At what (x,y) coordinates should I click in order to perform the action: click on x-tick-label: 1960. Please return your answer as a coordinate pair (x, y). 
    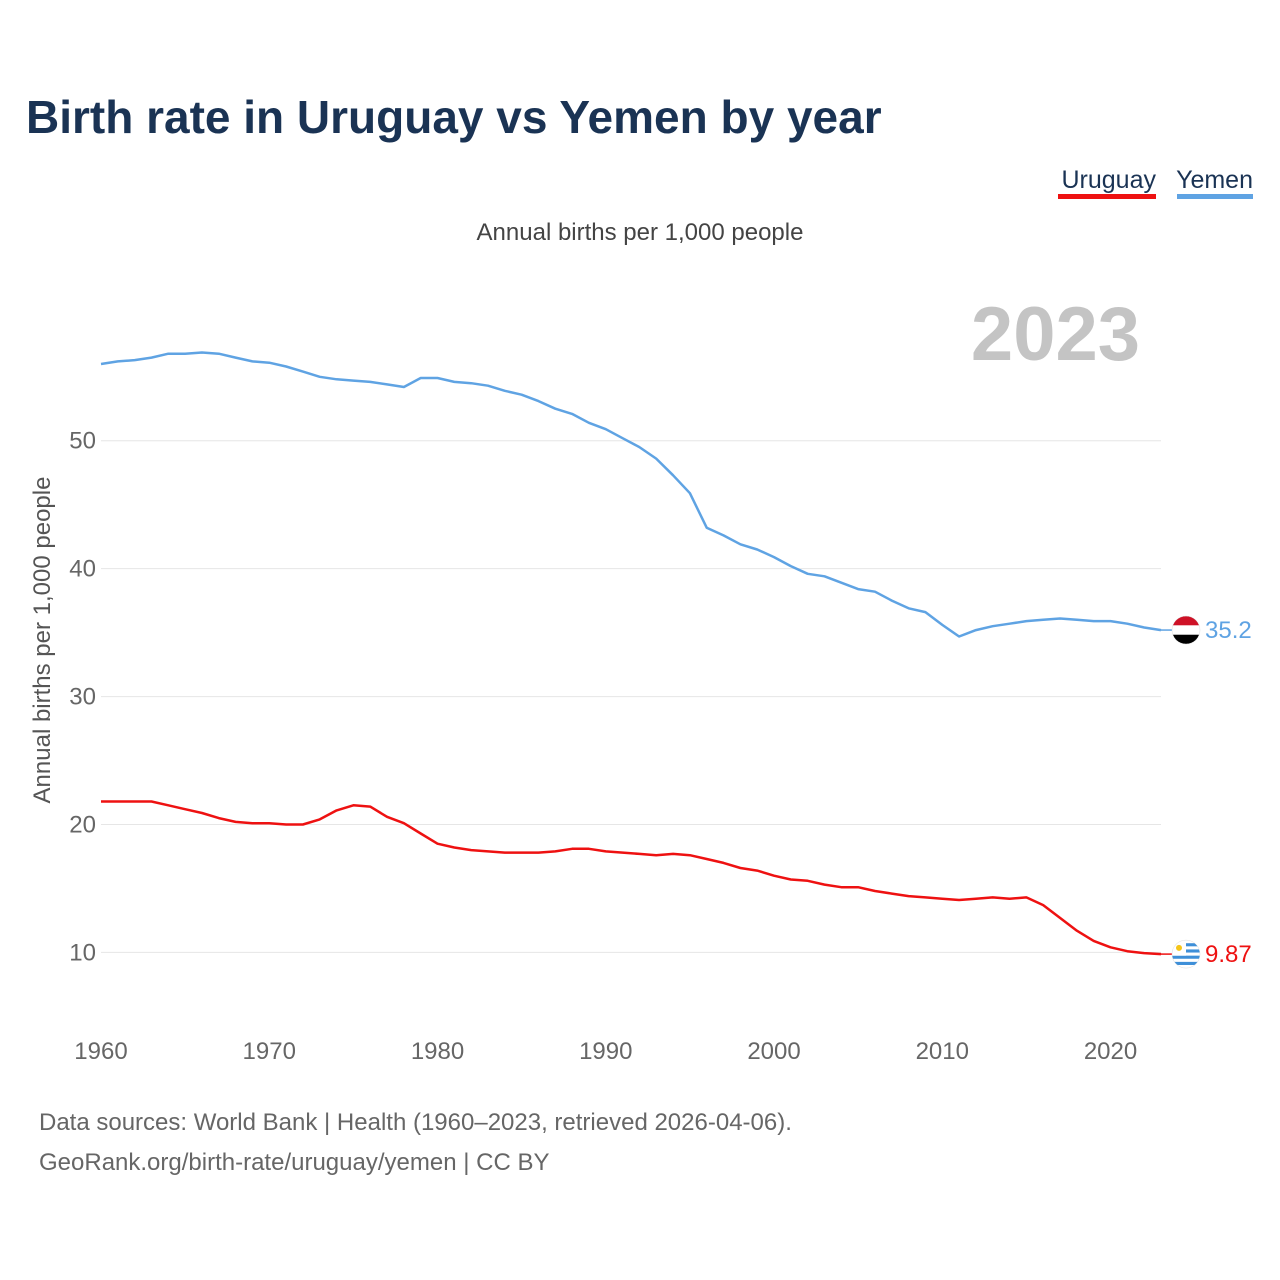
    Looking at the image, I should click on (100, 1051).